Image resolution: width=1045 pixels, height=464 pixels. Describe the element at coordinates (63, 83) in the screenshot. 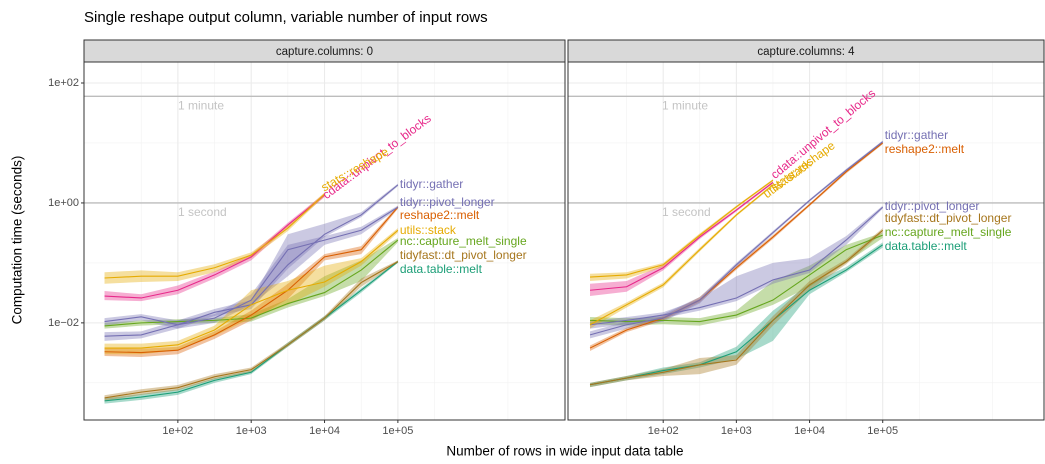

I see `y-tick-label: 1e+02` at that location.